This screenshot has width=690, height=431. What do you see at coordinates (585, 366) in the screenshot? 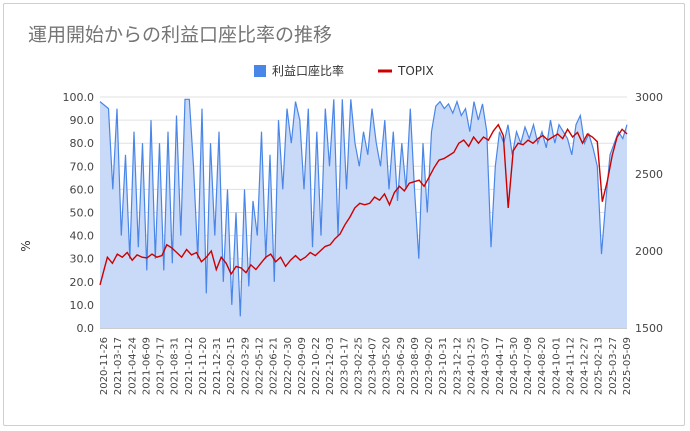
I see `x-tick-label: 2024-12-27` at bounding box center [585, 366].